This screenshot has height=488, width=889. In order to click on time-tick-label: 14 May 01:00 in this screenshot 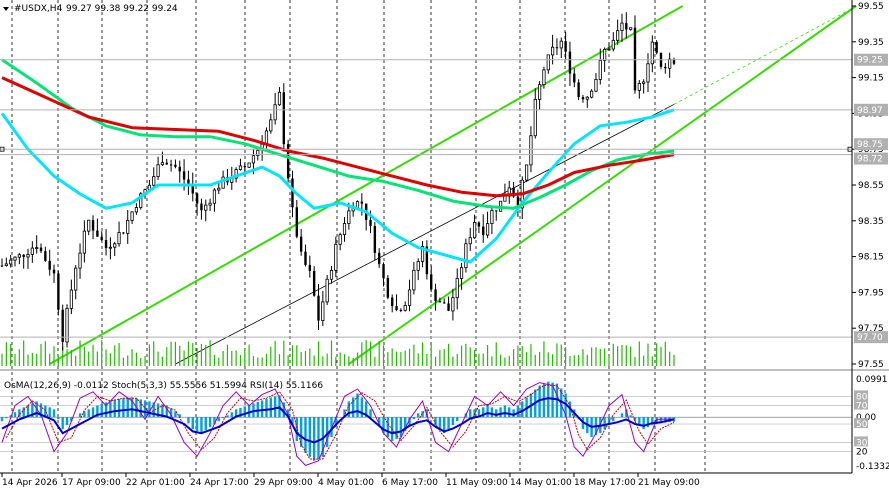, I will do `click(541, 483)`.